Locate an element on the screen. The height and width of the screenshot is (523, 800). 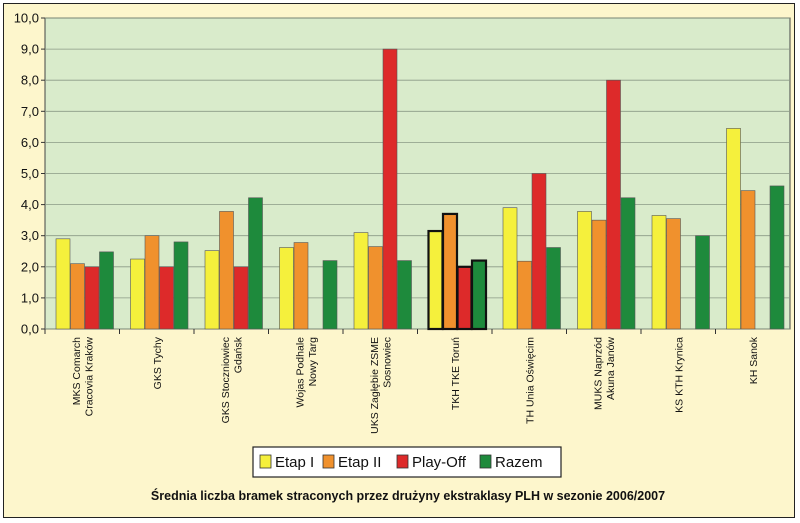
legend: Etap I Etap II Play-Off Razem is located at coordinates (407, 462).